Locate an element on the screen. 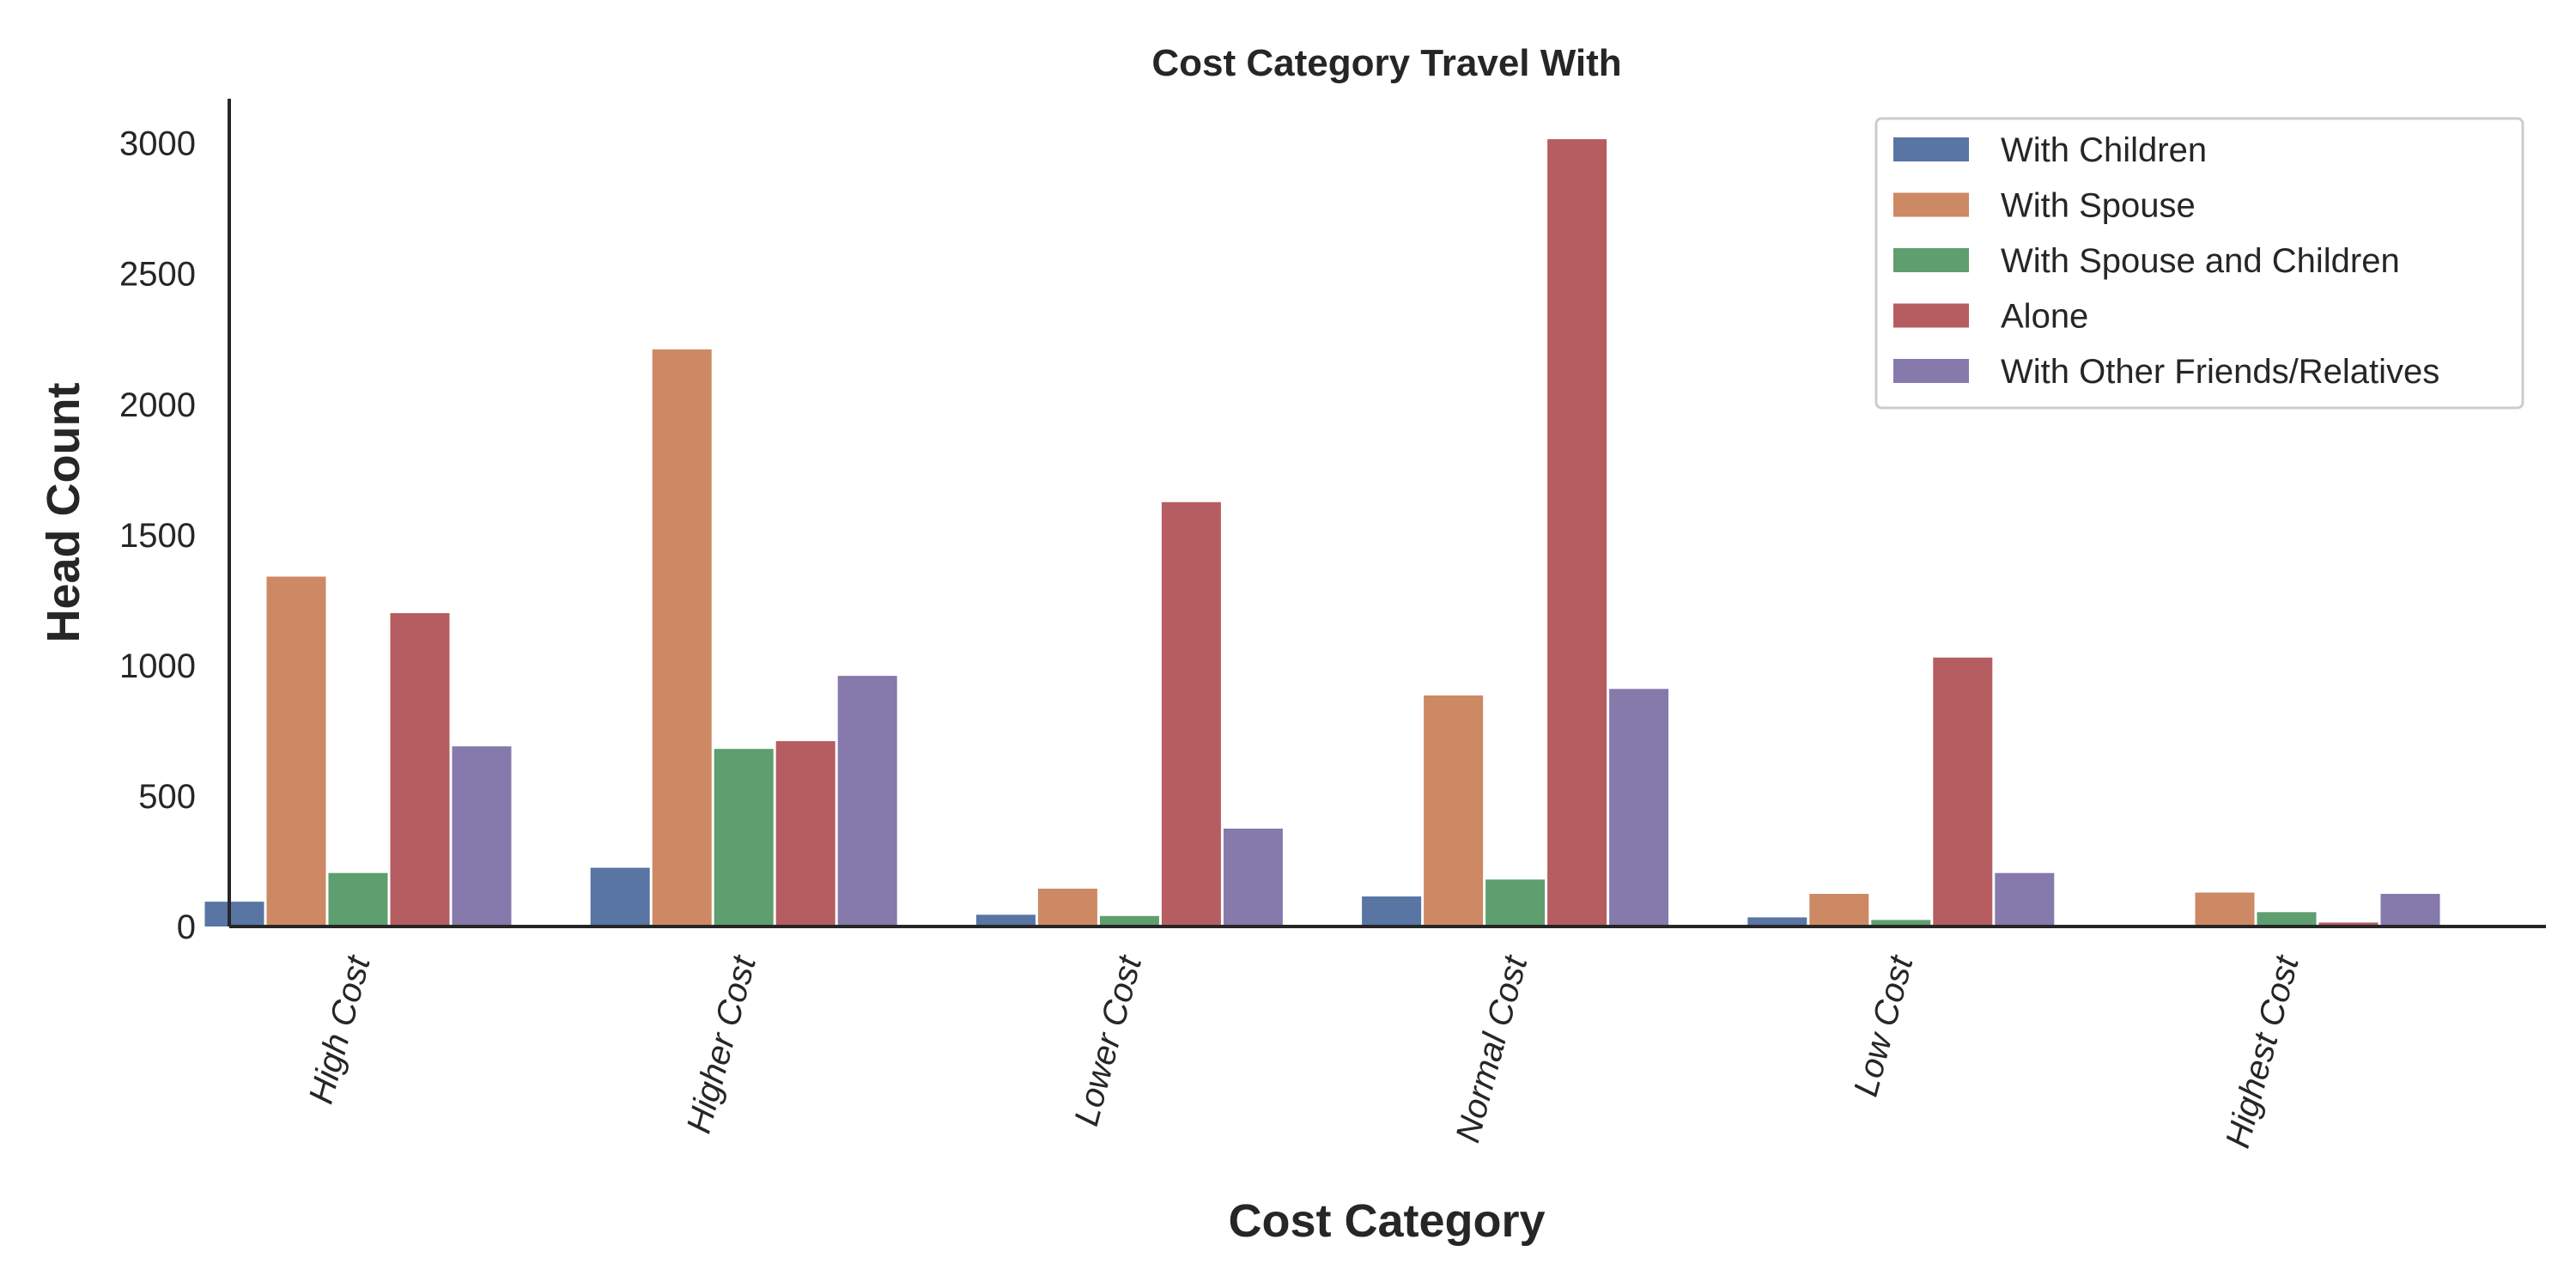 The width and height of the screenshot is (2576, 1288). y-ticks: 0 500 1000 1500 2000 2500 3000 is located at coordinates (158, 535).